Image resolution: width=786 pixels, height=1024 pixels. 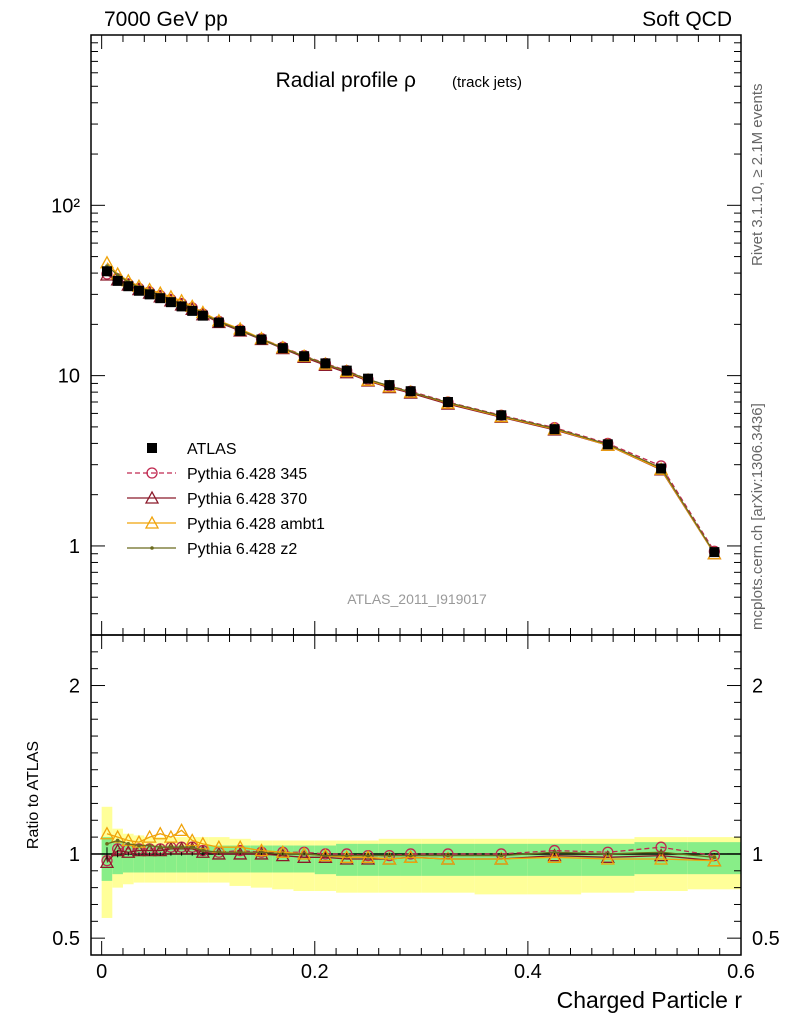 I want to click on x-axis-label: Charged Particle r, so click(x=650, y=1000).